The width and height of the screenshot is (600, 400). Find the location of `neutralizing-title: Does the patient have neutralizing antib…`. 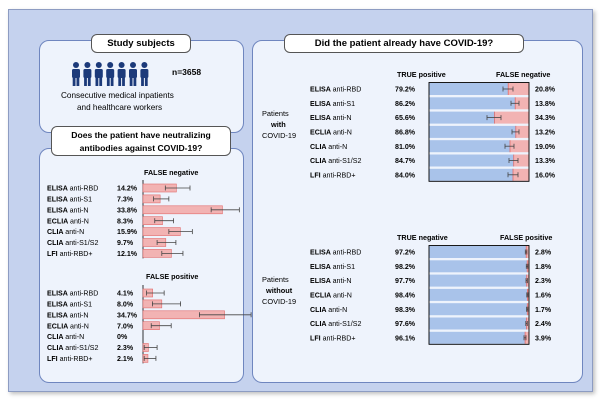

neutralizing-title: Does the patient have neutralizing antib… is located at coordinates (141, 141).